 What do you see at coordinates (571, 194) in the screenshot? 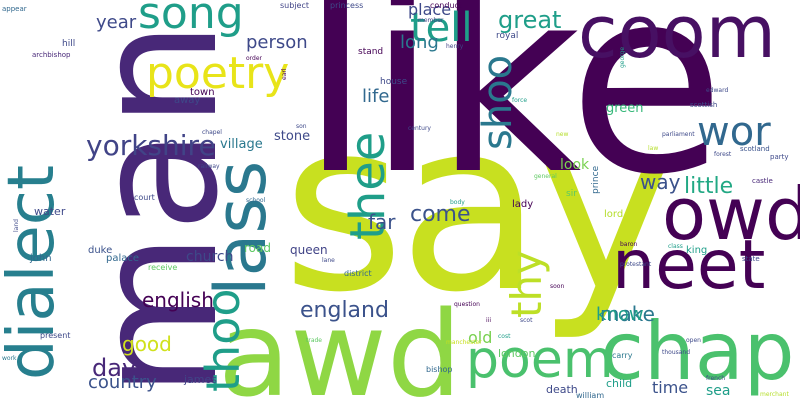
I see `word-sir: sir` at bounding box center [571, 194].